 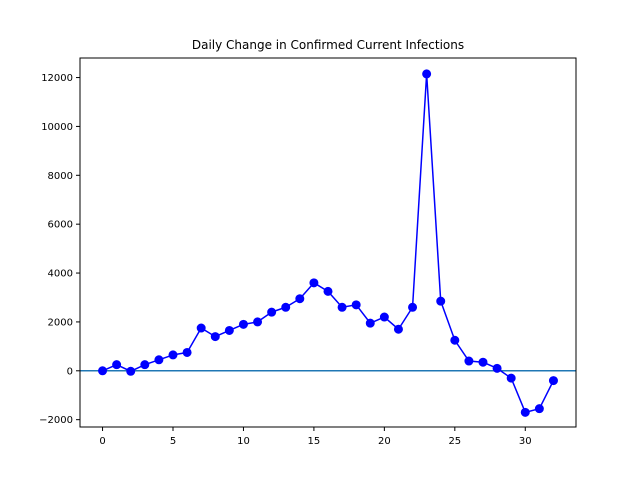 I want to click on y-tick-label: 0, so click(x=70, y=371).